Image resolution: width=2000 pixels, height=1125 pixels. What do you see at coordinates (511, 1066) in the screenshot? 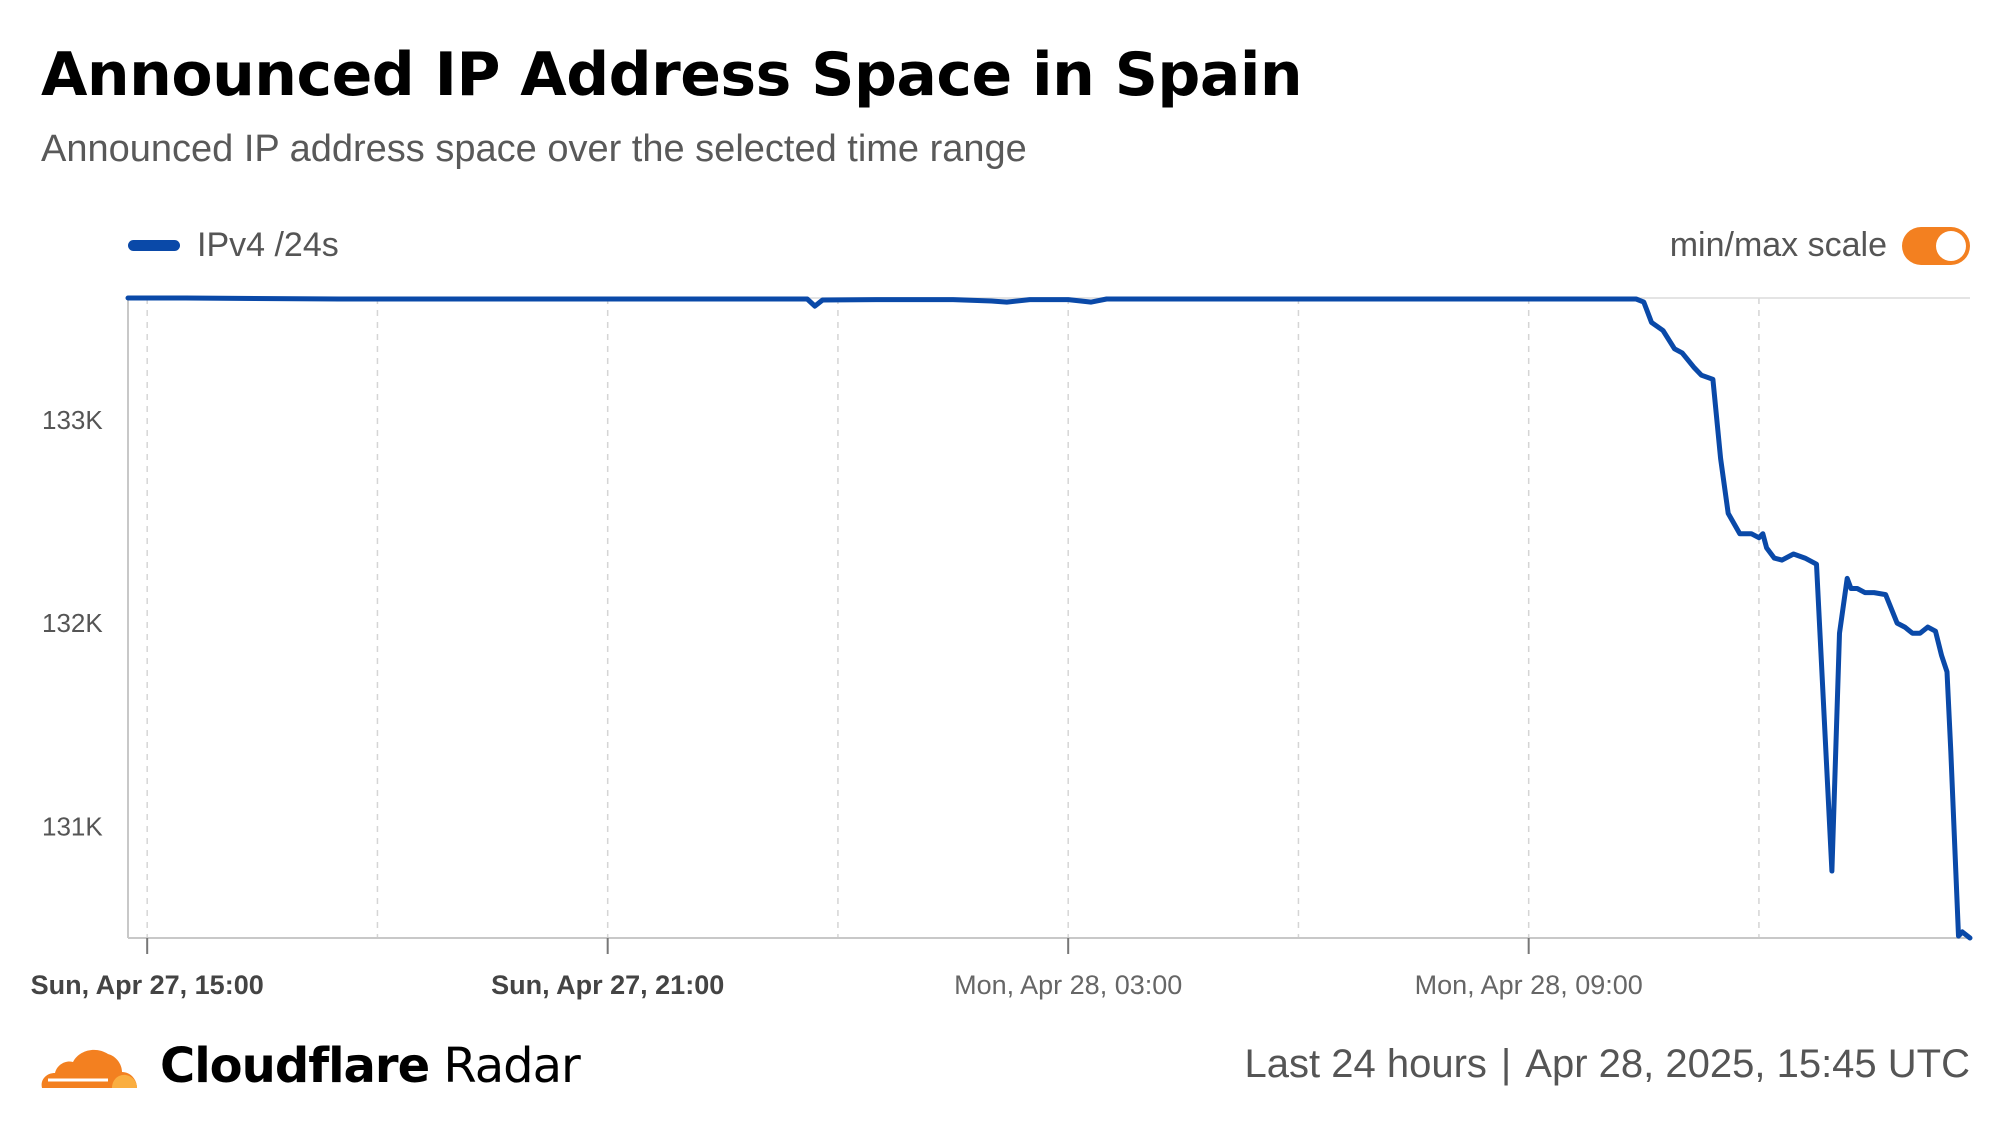
I see `brand-name-light: Radar` at bounding box center [511, 1066].